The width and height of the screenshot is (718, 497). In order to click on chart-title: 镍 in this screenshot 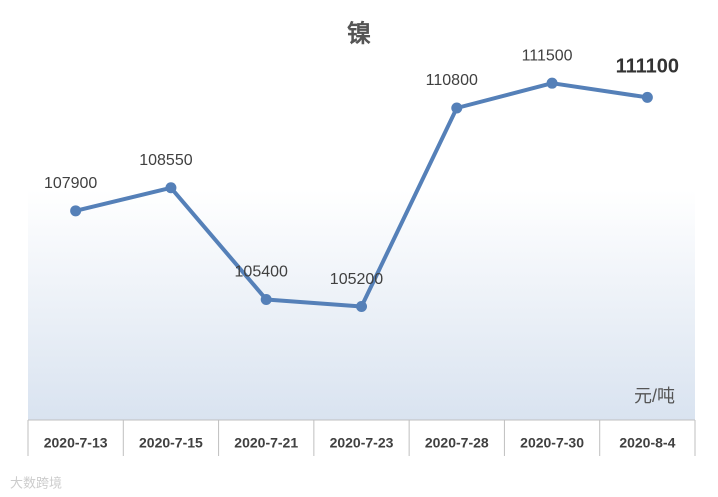, I will do `click(359, 33)`.